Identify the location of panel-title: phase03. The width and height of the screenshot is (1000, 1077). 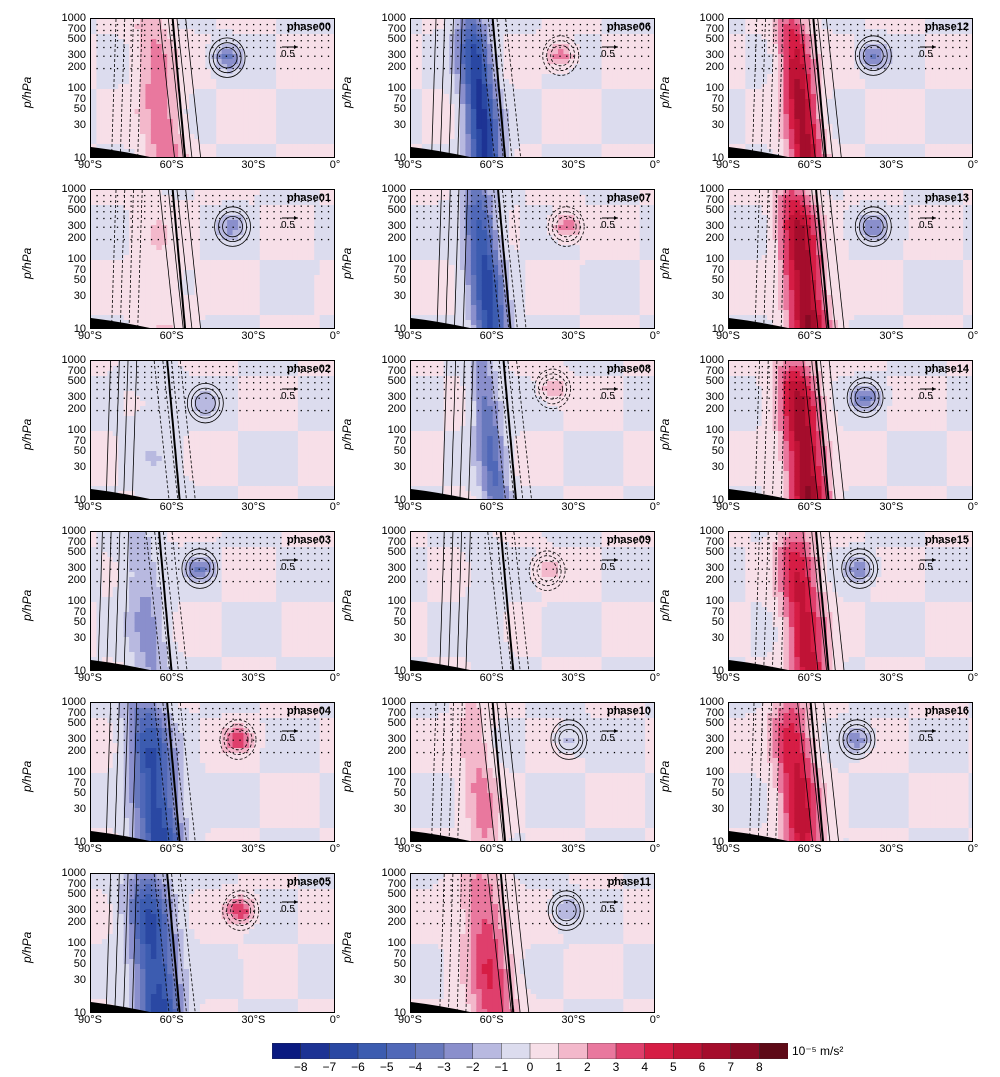
(293, 540).